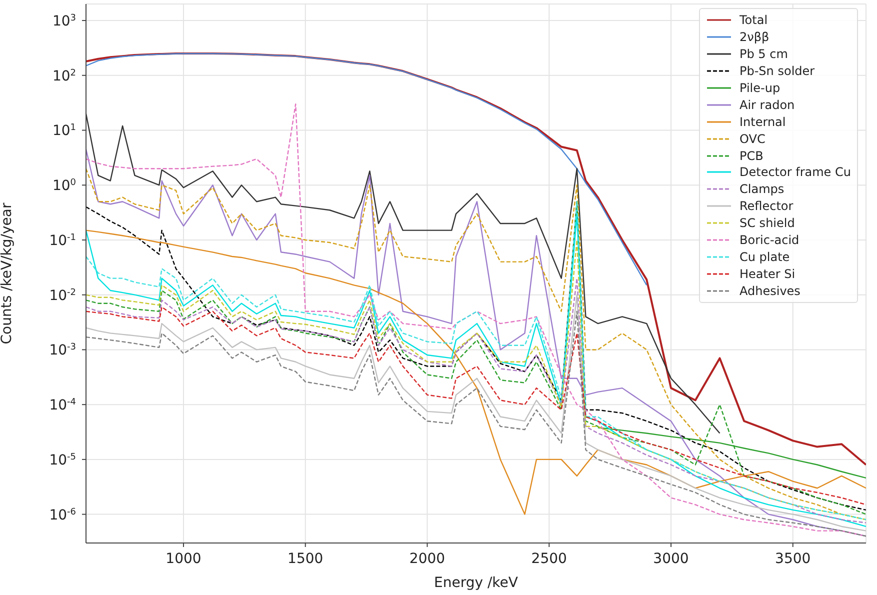 Image resolution: width=877 pixels, height=595 pixels. I want to click on legend-label: Heater Si, so click(768, 273).